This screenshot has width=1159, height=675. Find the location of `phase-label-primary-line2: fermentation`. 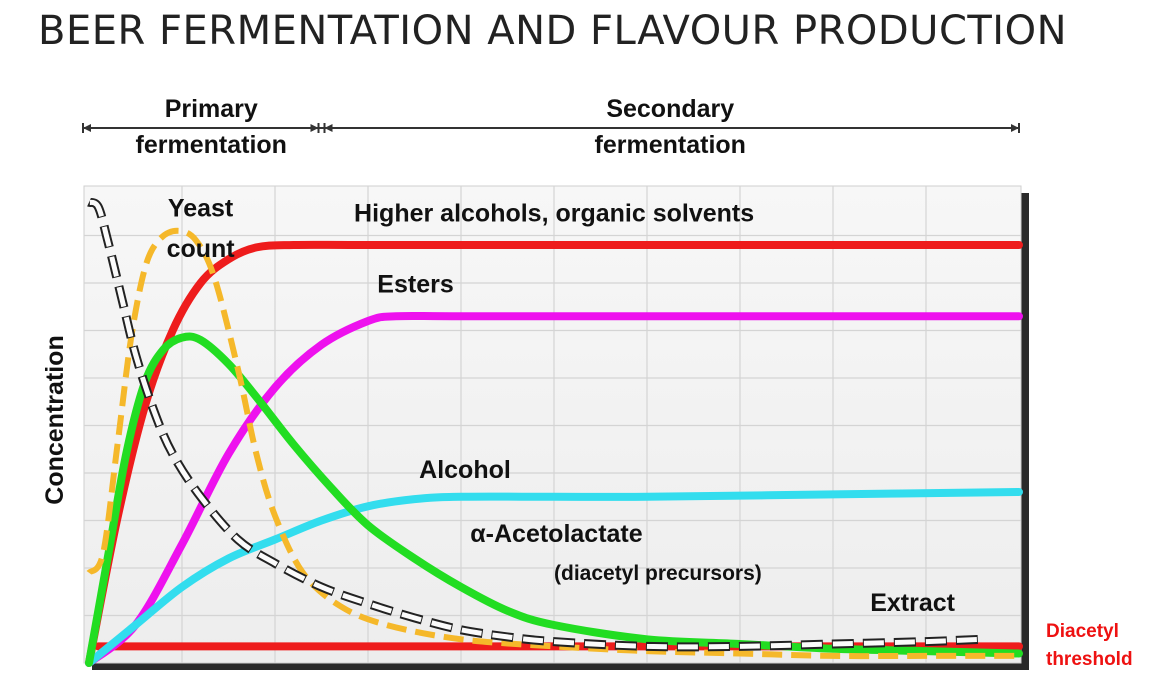

phase-label-primary-line2: fermentation is located at coordinates (211, 145).